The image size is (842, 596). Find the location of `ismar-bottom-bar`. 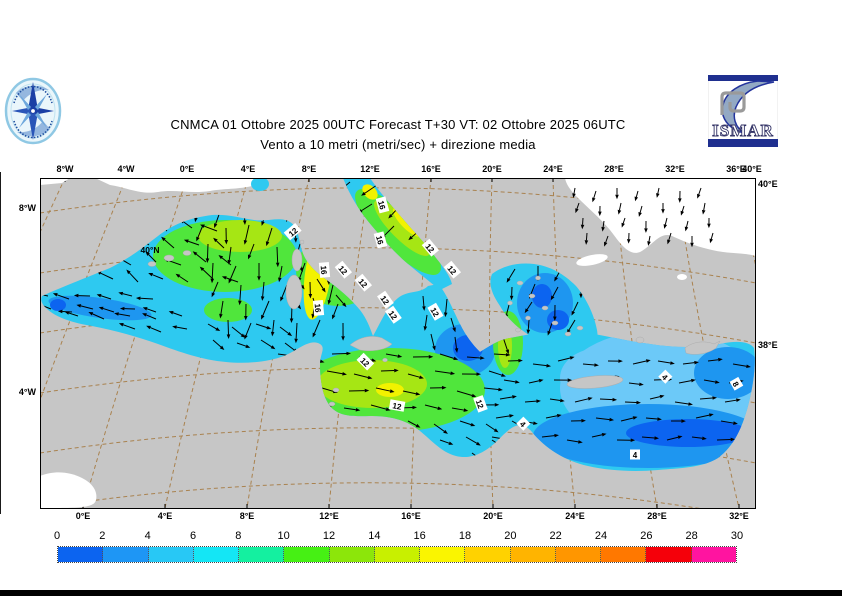

ismar-bottom-bar is located at coordinates (743, 143).